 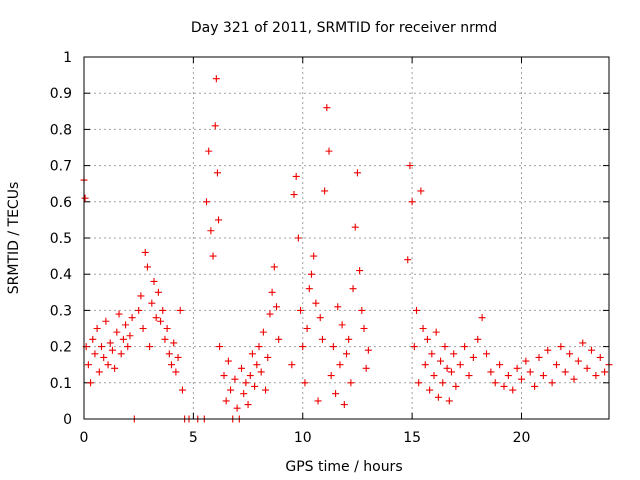 What do you see at coordinates (67, 420) in the screenshot?
I see `y-tick-label: 0` at bounding box center [67, 420].